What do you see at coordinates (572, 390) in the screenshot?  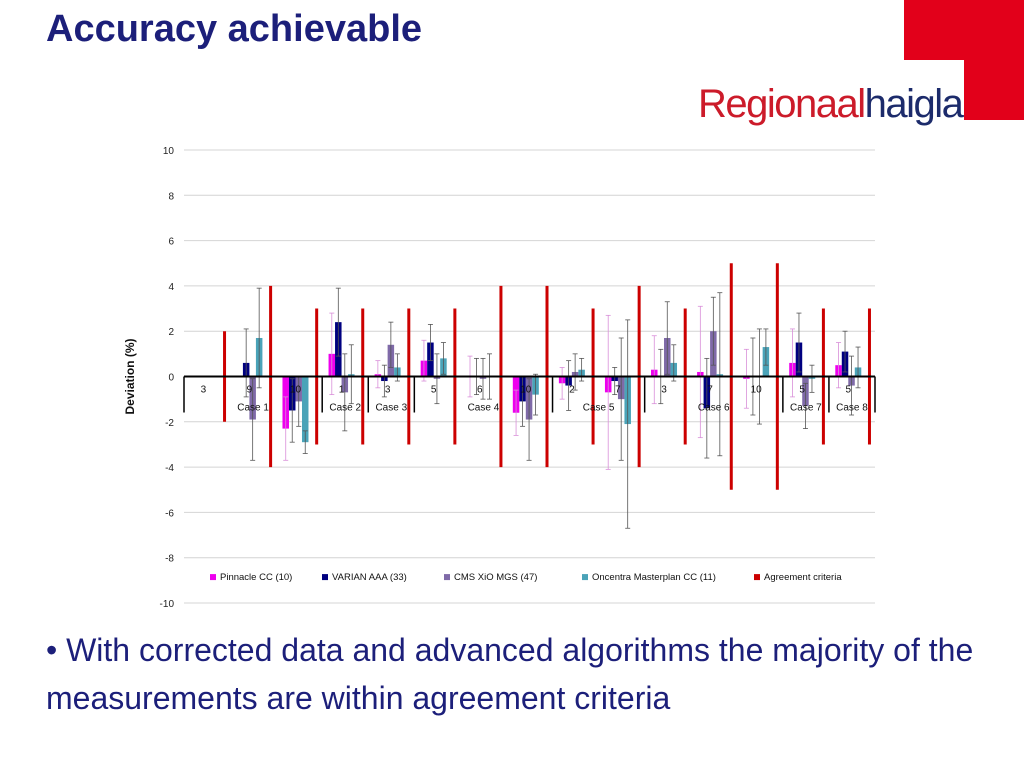 I see `x-tick-label: 2` at bounding box center [572, 390].